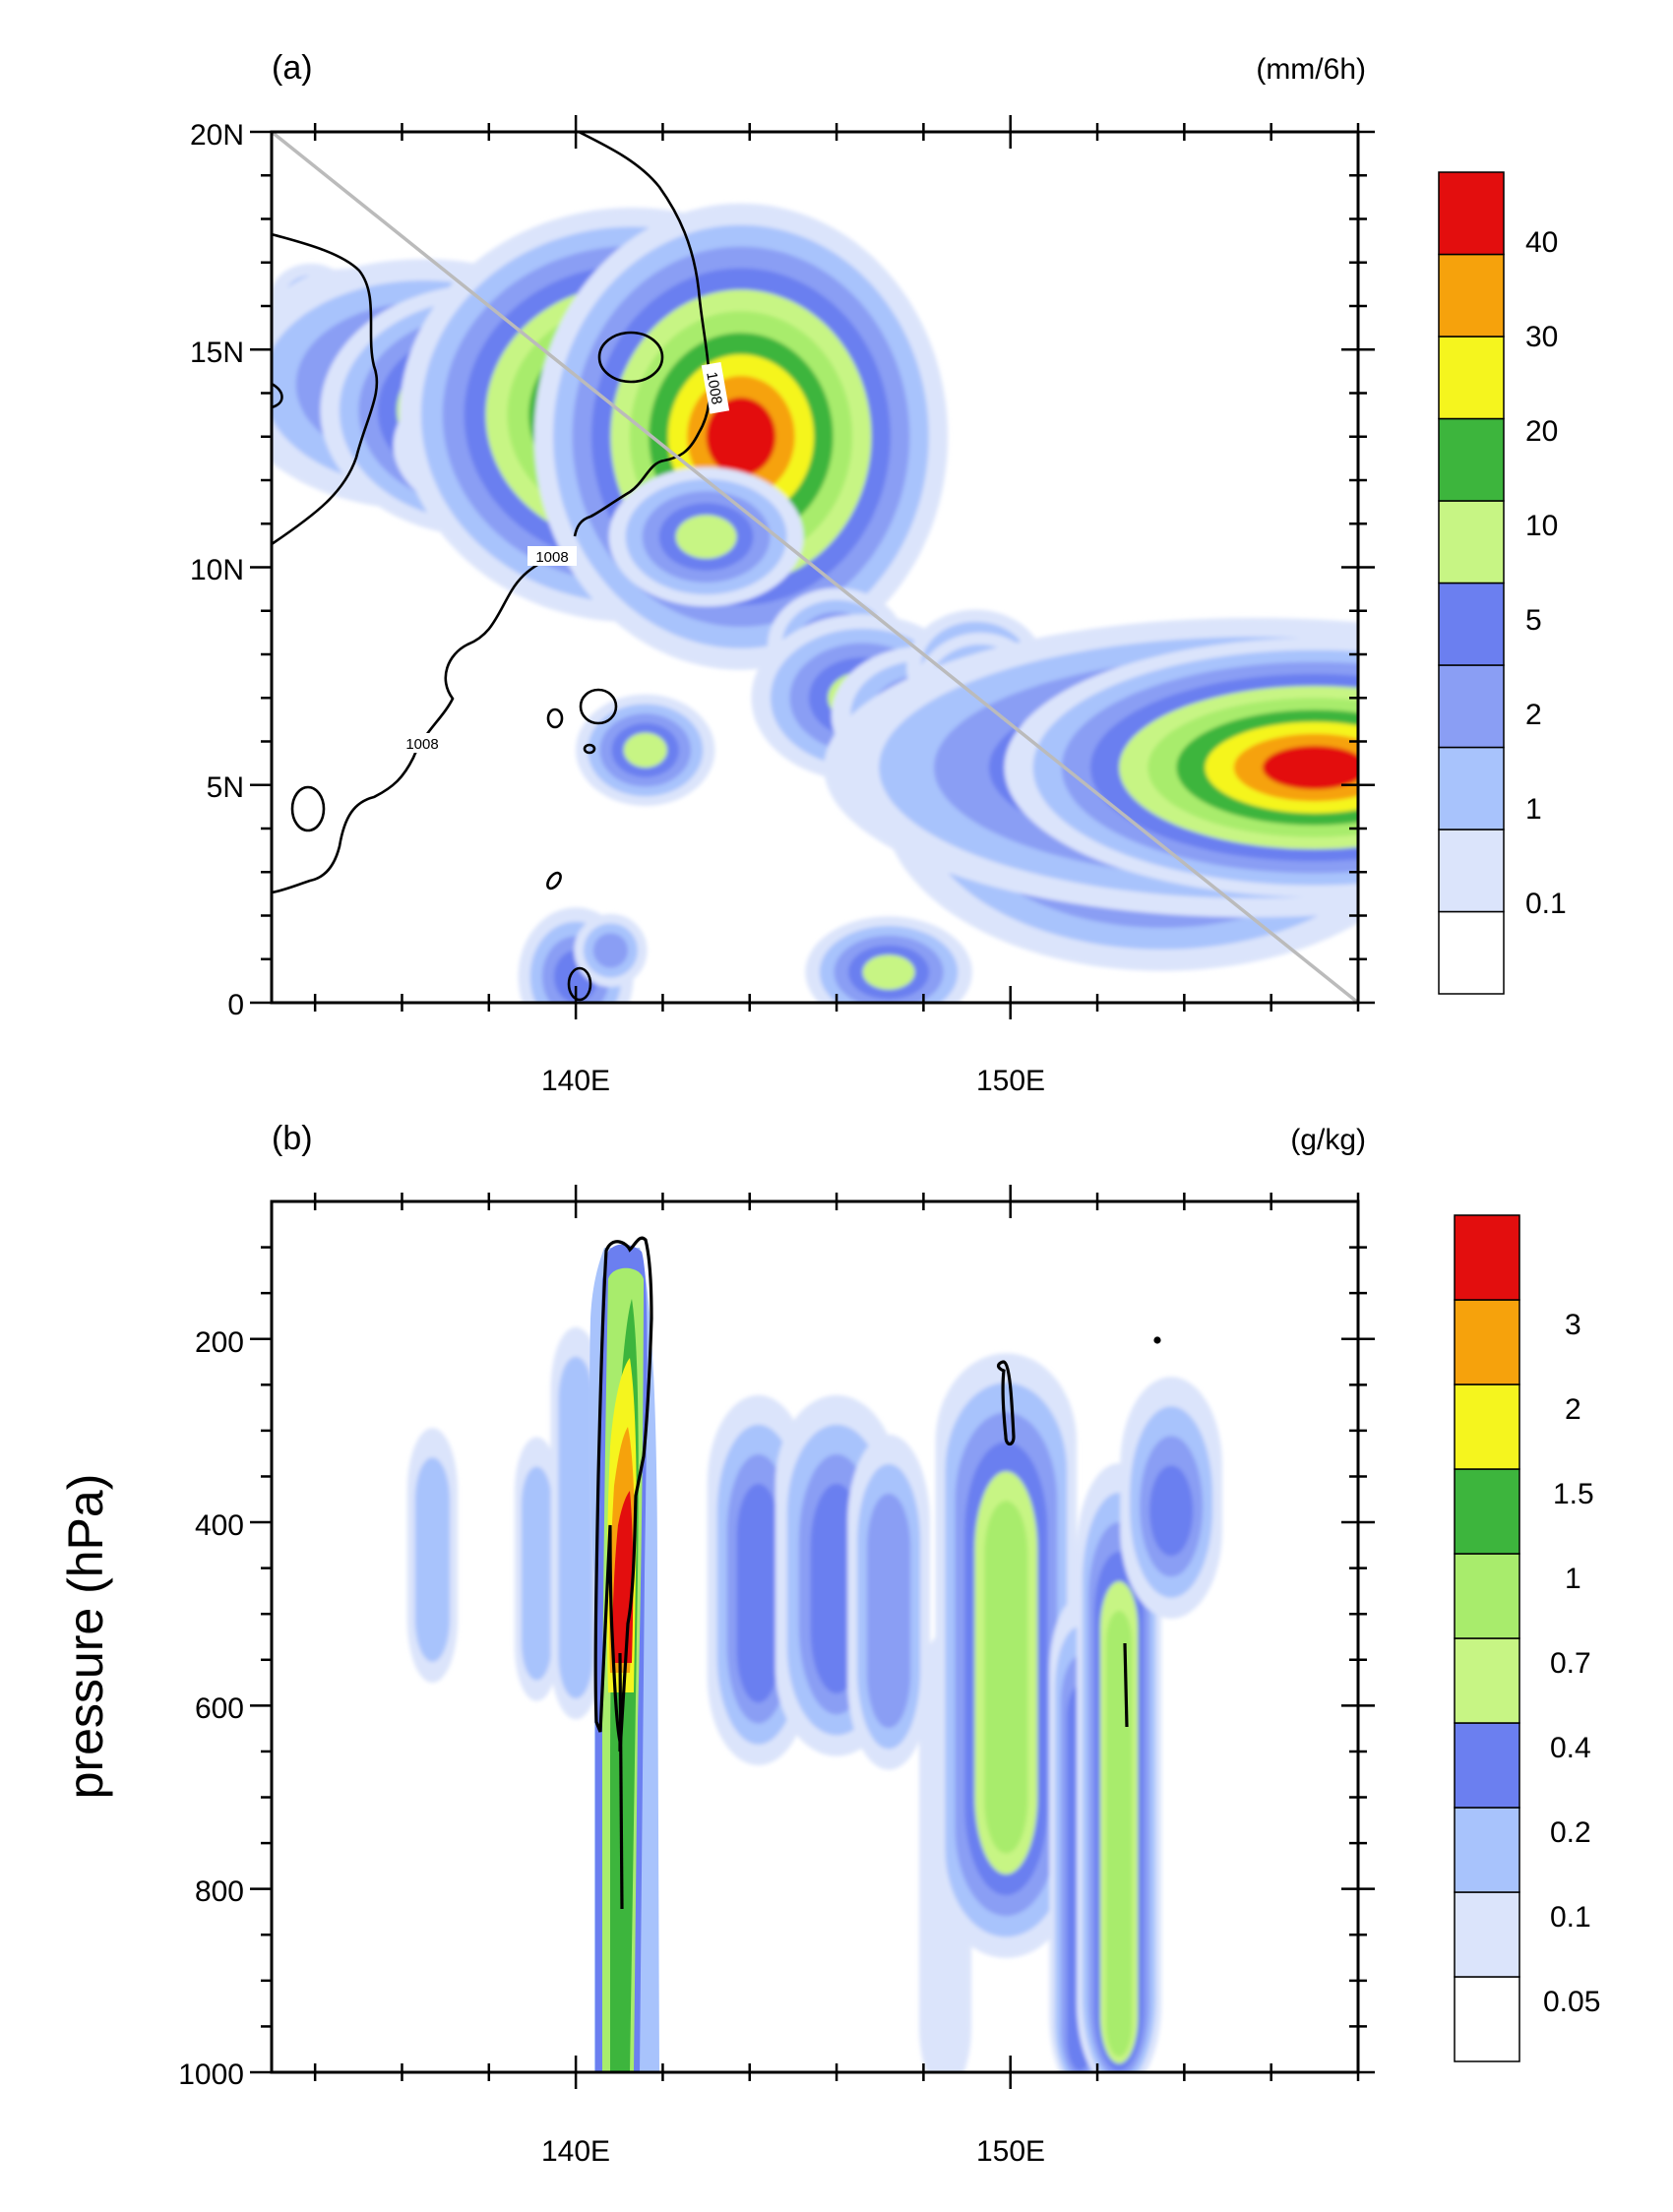 This screenshot has height=2212, width=1673. Describe the element at coordinates (1010, 1081) in the screenshot. I see `xtick-label-a-150E: 150E` at that location.